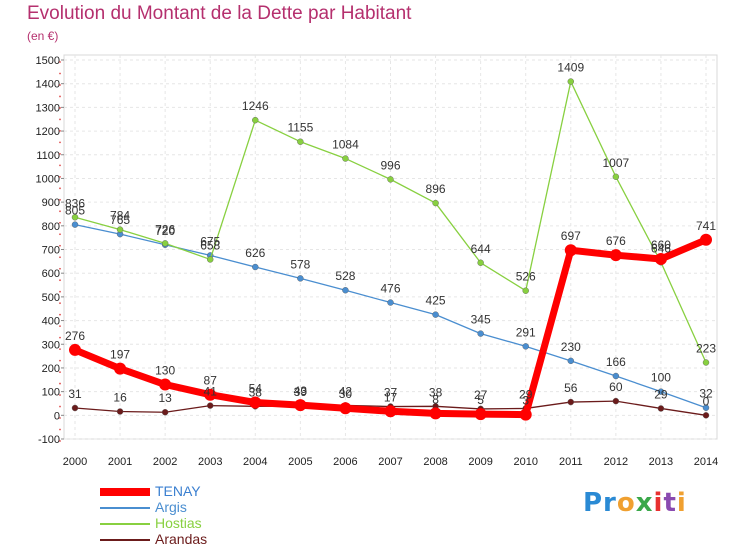  Describe the element at coordinates (480, 462) in the screenshot. I see `x-tick-label: 2009` at that location.